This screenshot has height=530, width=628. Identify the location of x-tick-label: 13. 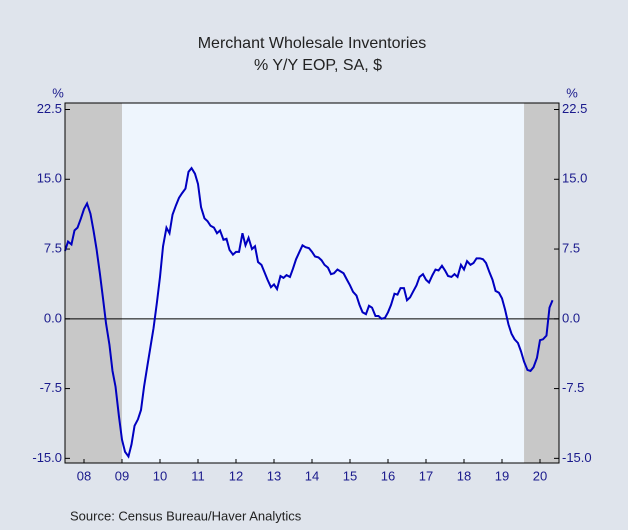
(274, 475).